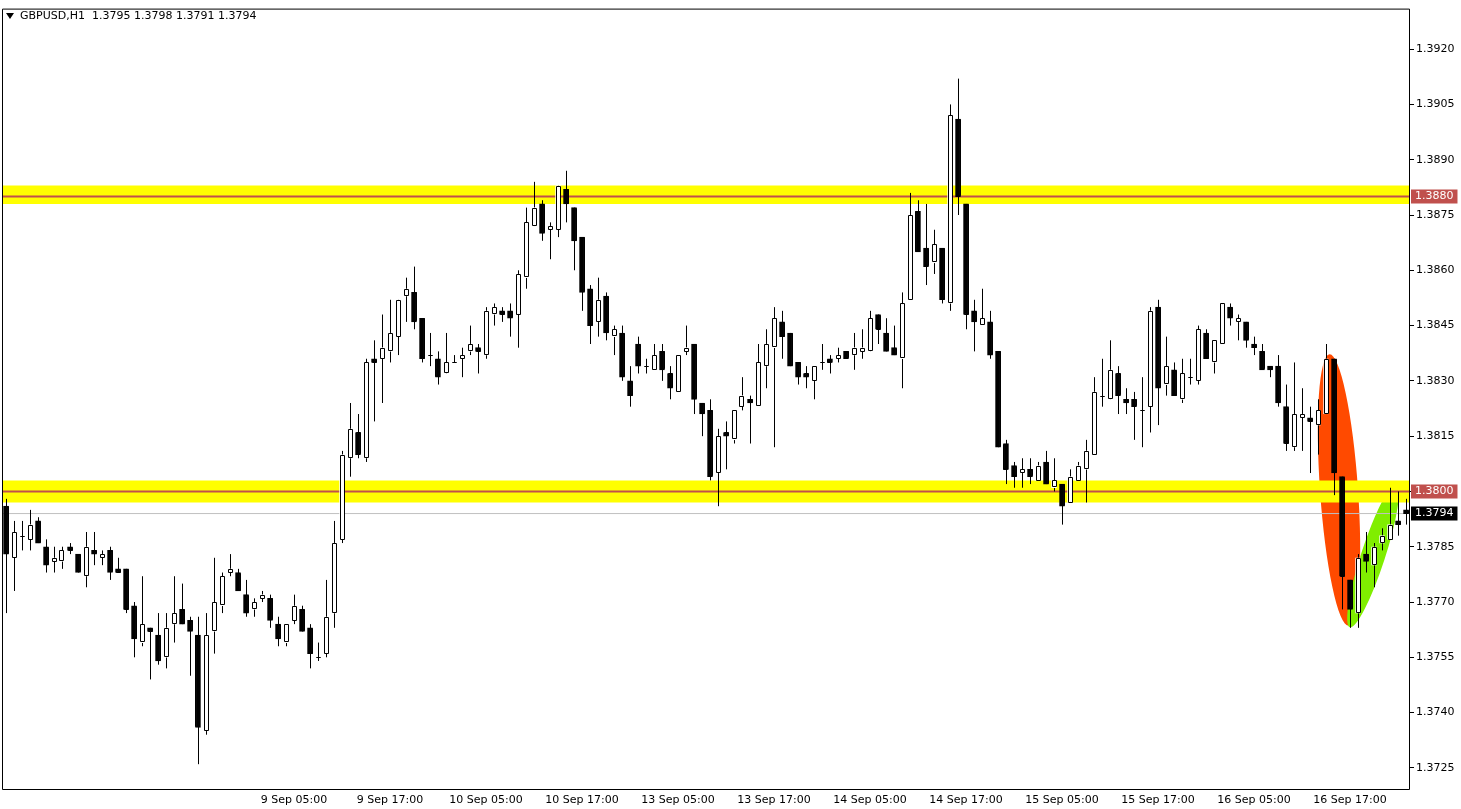 The width and height of the screenshot is (1461, 809). What do you see at coordinates (1350, 800) in the screenshot?
I see `x-tick-label: 16 Sep 17:00` at bounding box center [1350, 800].